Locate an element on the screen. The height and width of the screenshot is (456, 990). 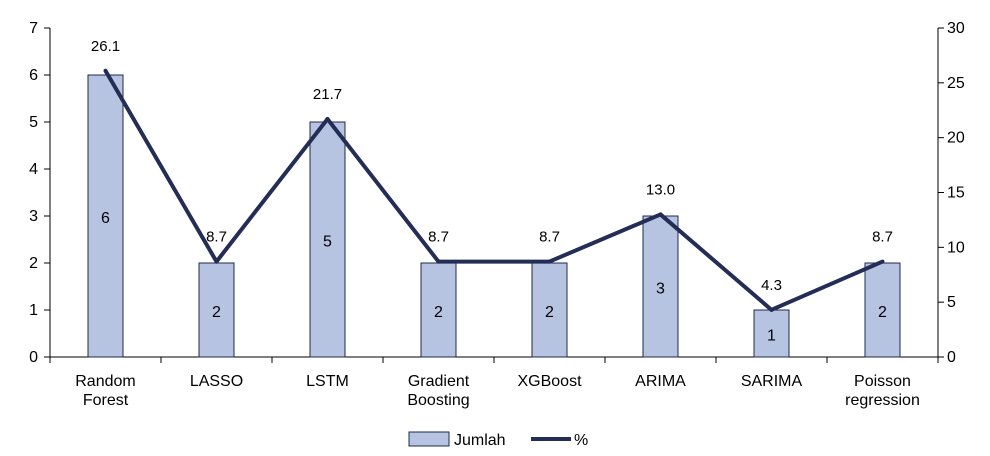
right-tick-label: 10 is located at coordinates (956, 247).